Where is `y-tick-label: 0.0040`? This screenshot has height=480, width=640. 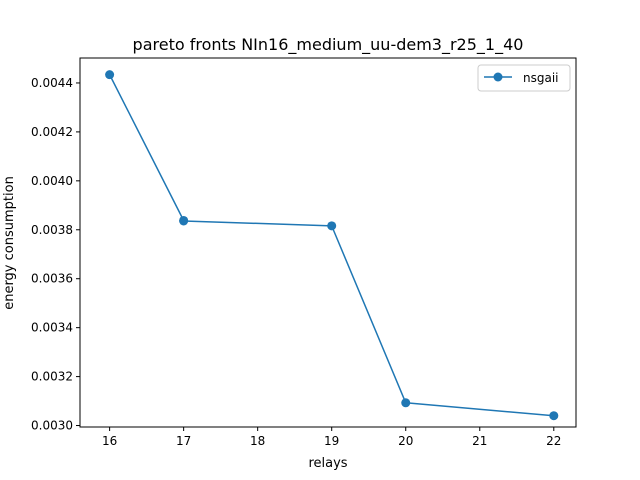
y-tick-label: 0.0040 is located at coordinates (52, 181).